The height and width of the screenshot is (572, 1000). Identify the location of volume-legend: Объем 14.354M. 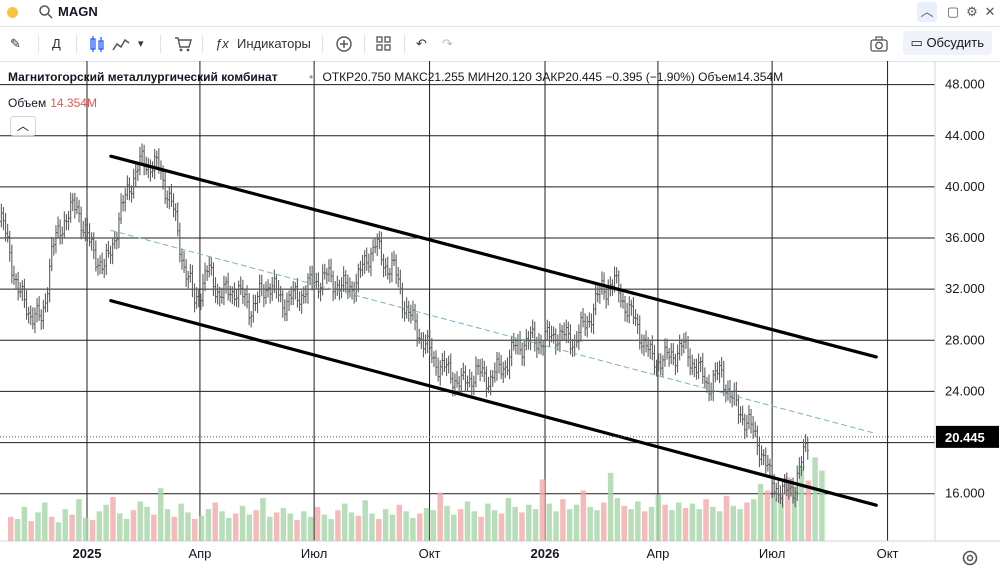
(52, 103).